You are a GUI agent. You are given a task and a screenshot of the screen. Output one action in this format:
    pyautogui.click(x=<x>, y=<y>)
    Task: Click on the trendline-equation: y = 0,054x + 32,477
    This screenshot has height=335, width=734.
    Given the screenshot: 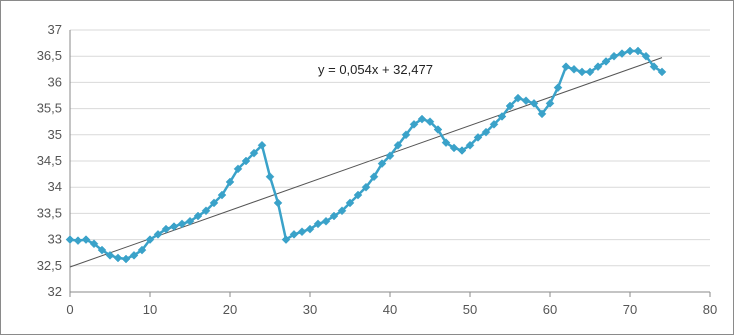 What is the action you would take?
    pyautogui.click(x=375, y=69)
    